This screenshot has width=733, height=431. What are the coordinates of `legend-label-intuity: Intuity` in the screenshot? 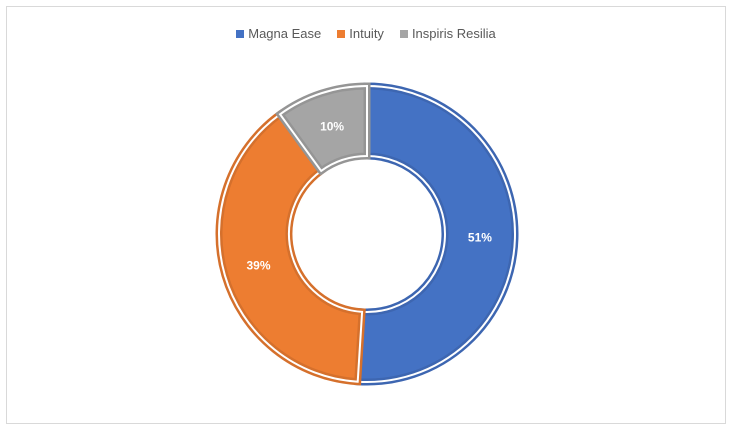 It's located at (366, 33).